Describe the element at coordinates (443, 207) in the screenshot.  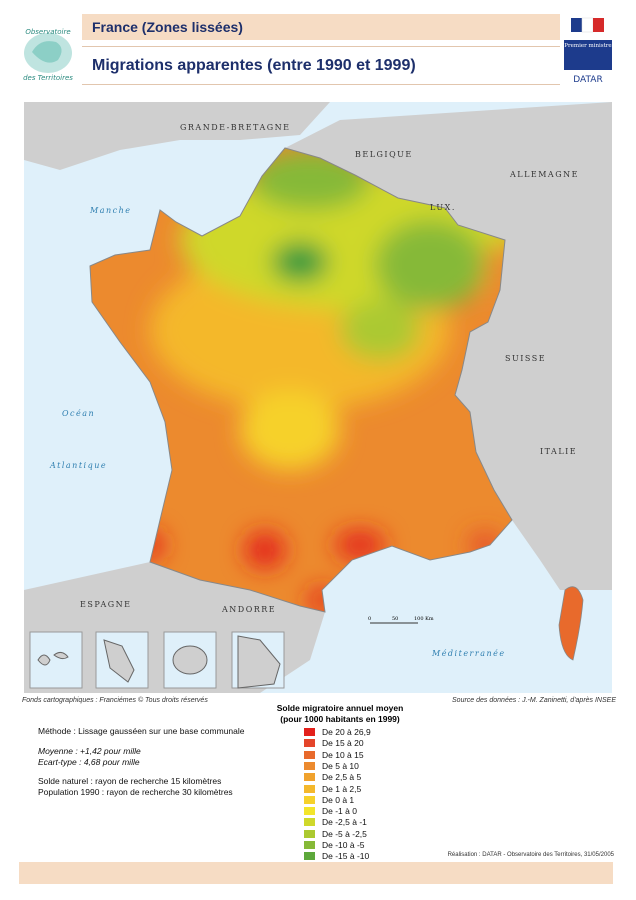
I see `country-label: LUX.` at that location.